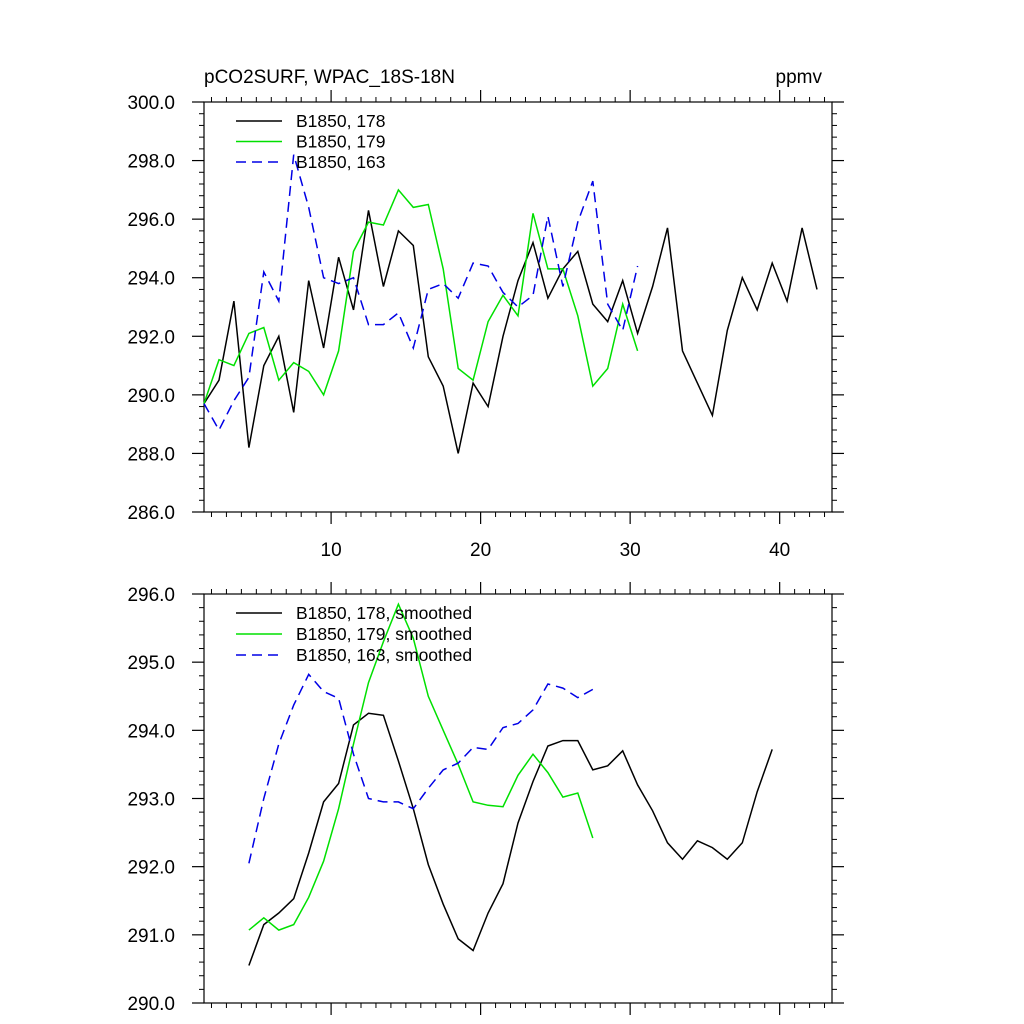 The height and width of the screenshot is (1024, 1024). What do you see at coordinates (630, 550) in the screenshot?
I see `x-tick-label: 30` at bounding box center [630, 550].